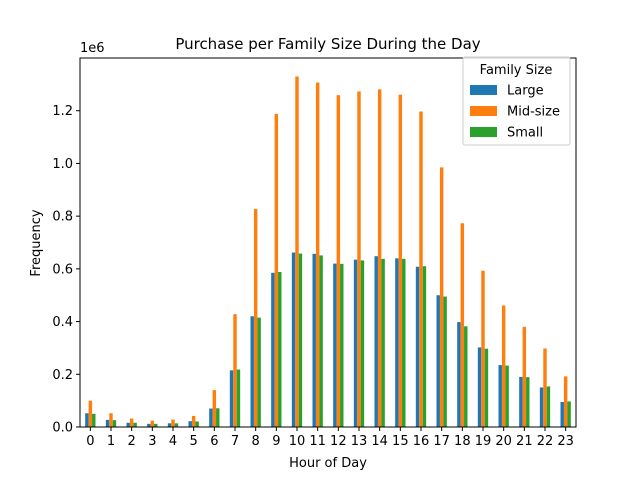  Describe the element at coordinates (462, 441) in the screenshot. I see `x-tick-label: 18` at that location.